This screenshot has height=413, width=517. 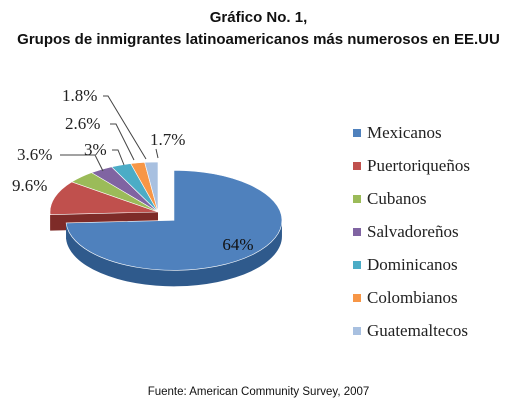 What do you see at coordinates (357, 133) in the screenshot?
I see `legend-swatch-mexicanos` at bounding box center [357, 133].